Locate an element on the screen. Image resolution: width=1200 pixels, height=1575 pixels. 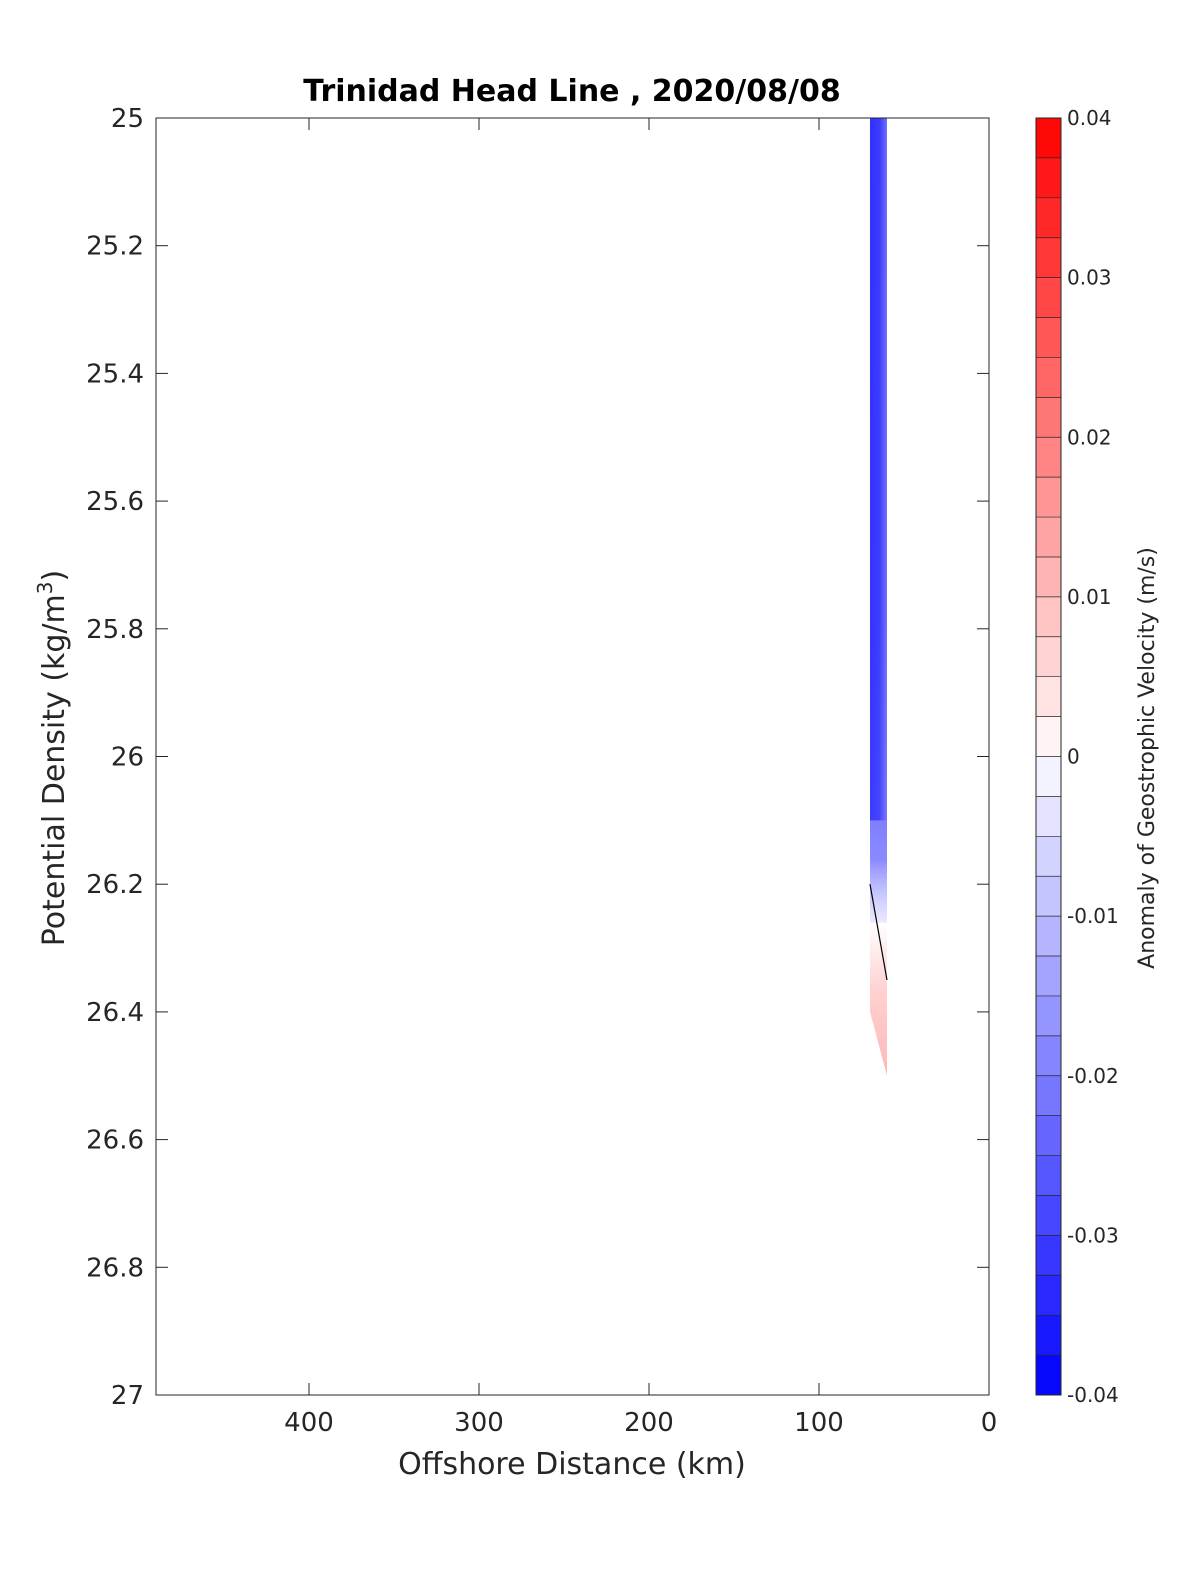
x-tick-label: 200 is located at coordinates (649, 1423).